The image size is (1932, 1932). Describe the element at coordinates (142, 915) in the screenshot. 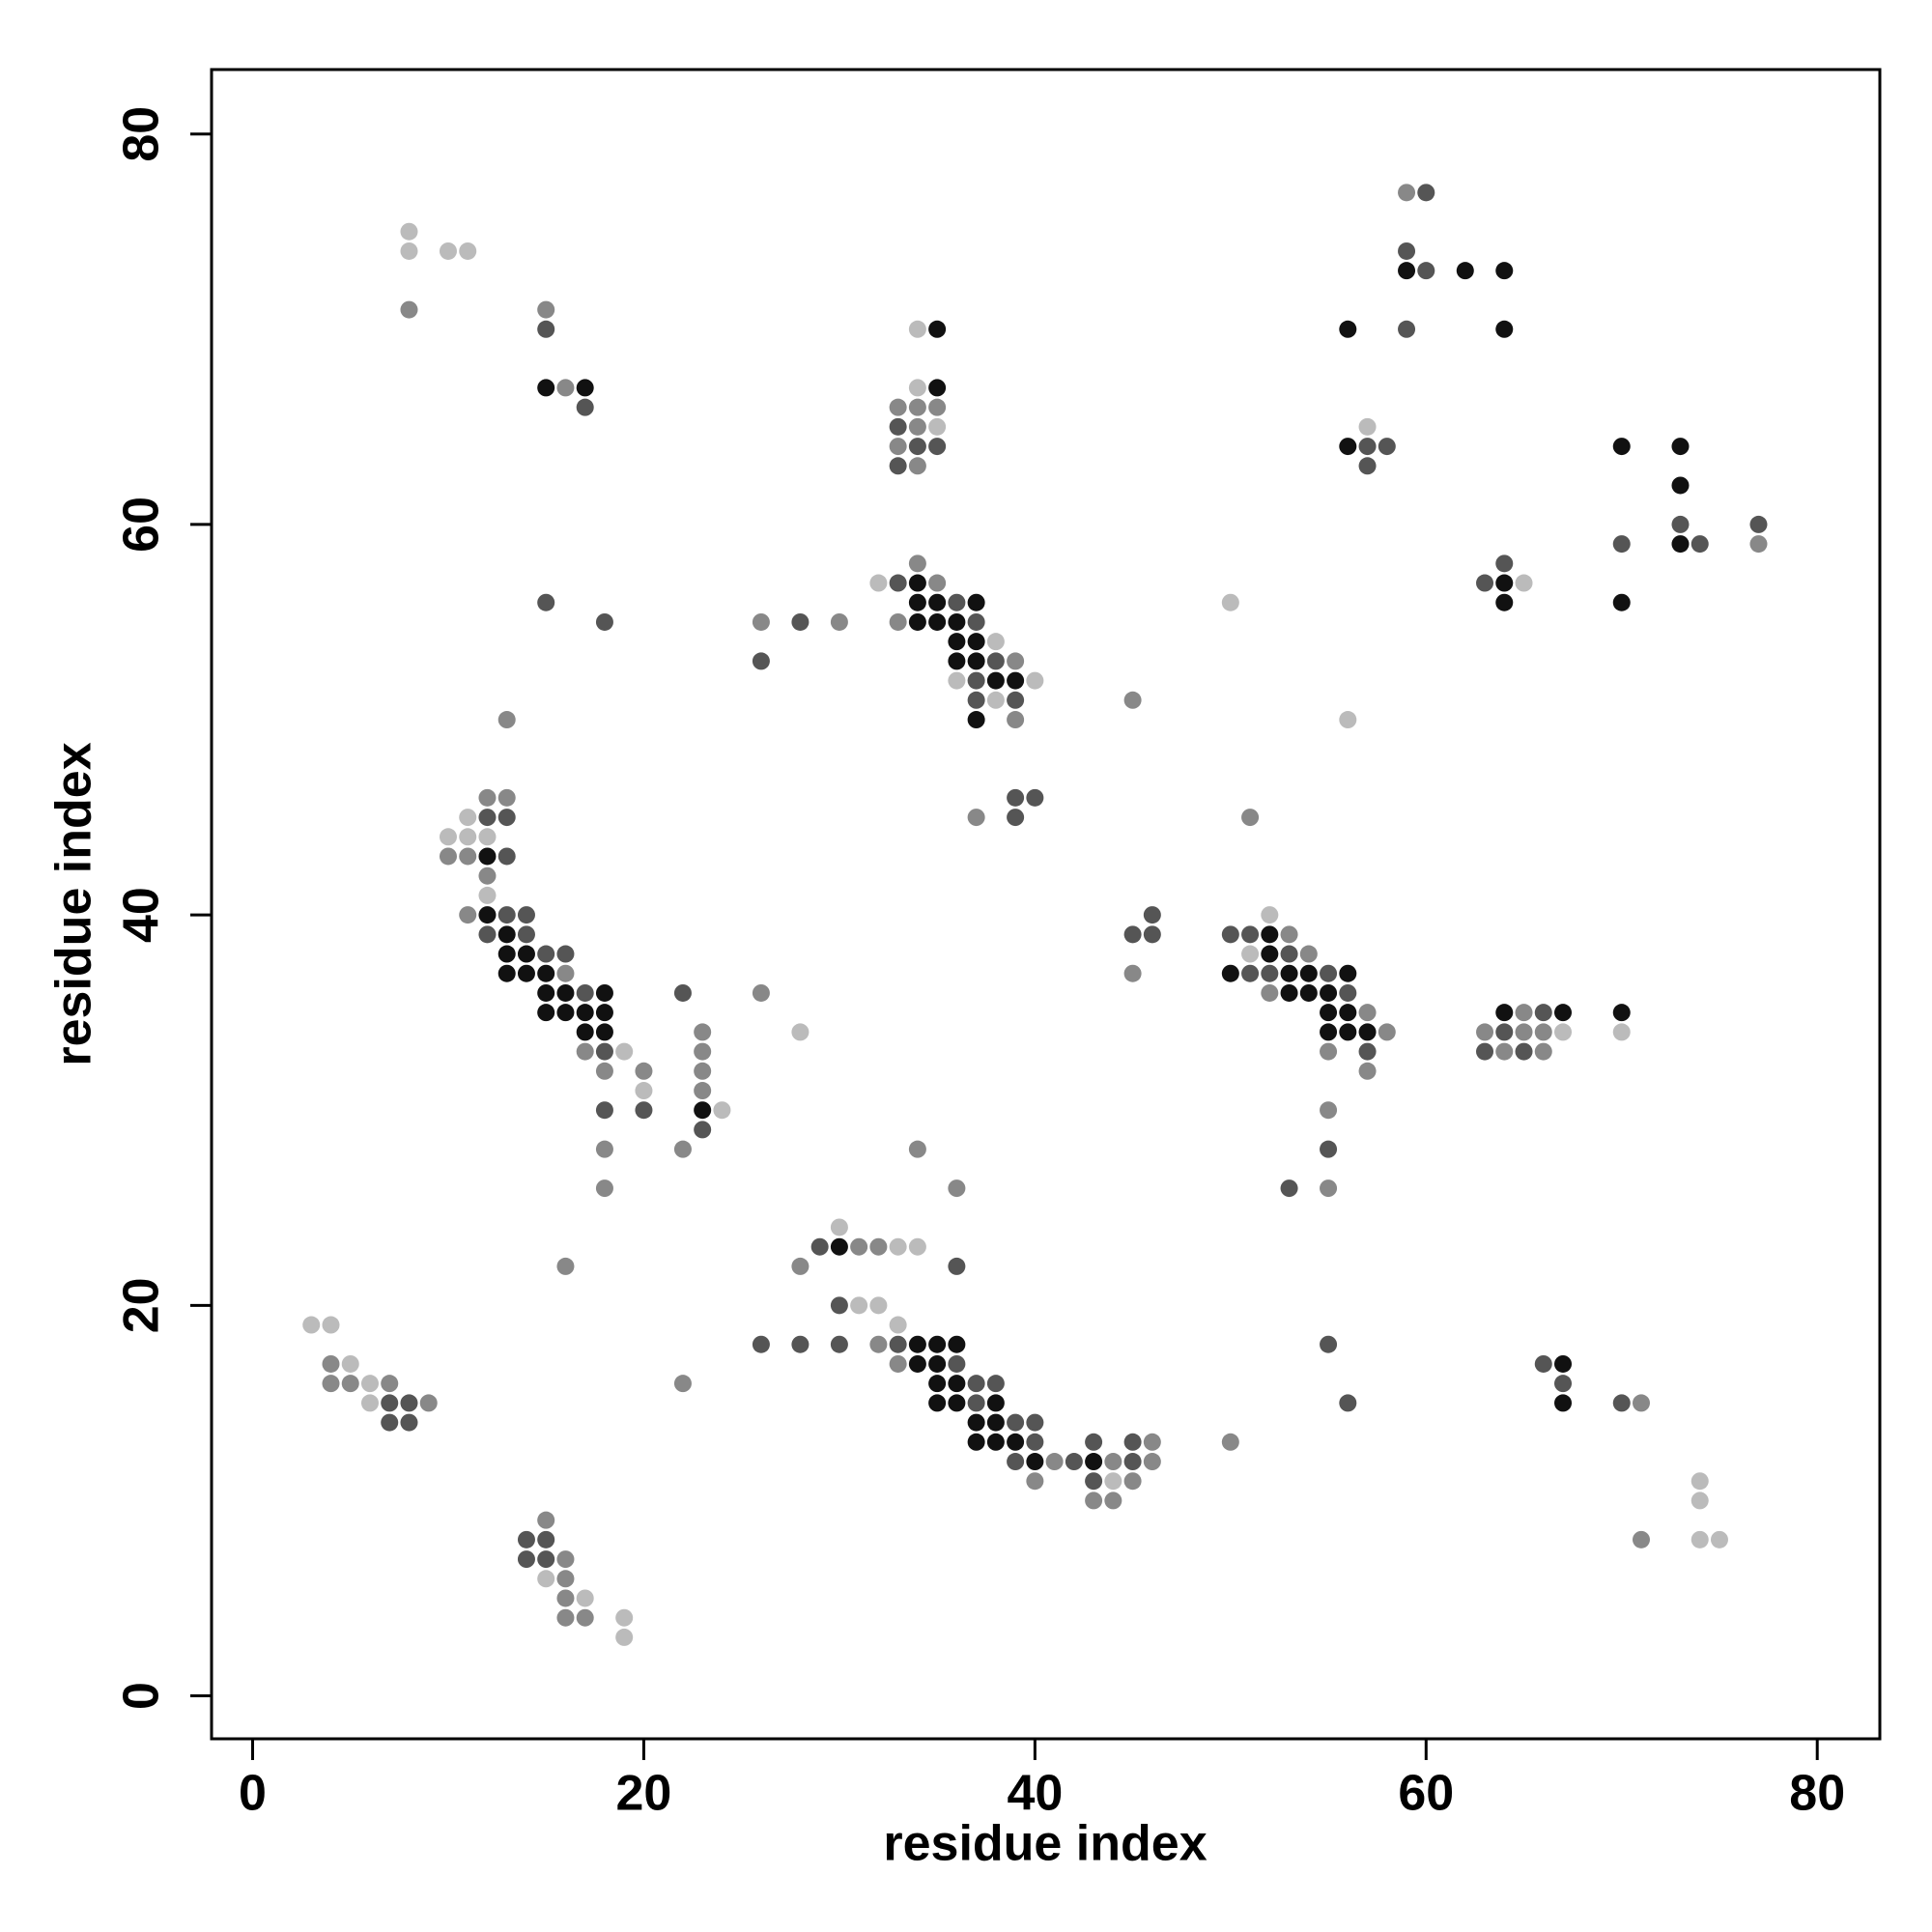

I see `y-tick-label: 40` at that location.